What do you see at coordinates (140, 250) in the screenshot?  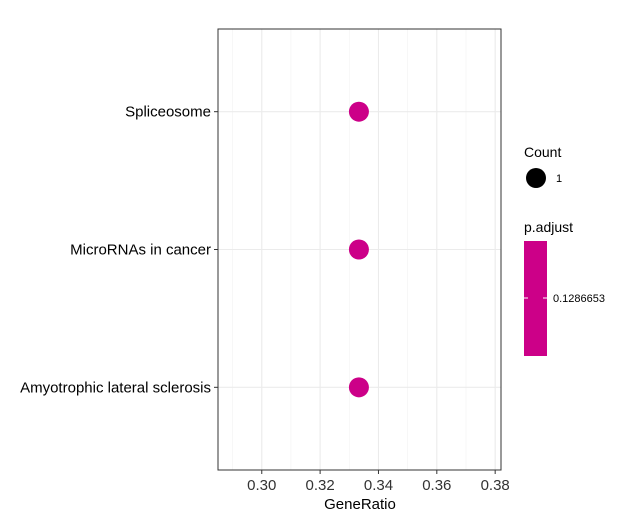 I see `y-category-label: MicroRNAs in cancer` at bounding box center [140, 250].